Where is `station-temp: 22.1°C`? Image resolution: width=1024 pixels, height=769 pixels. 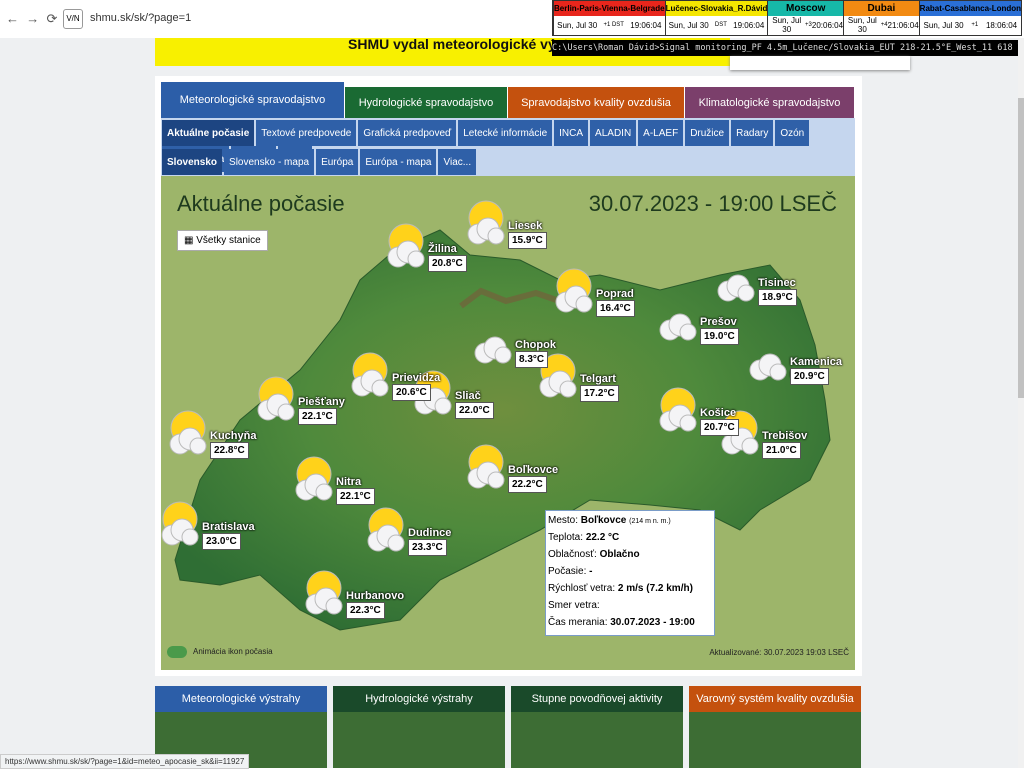
station-temp: 22.1°C is located at coordinates (355, 496).